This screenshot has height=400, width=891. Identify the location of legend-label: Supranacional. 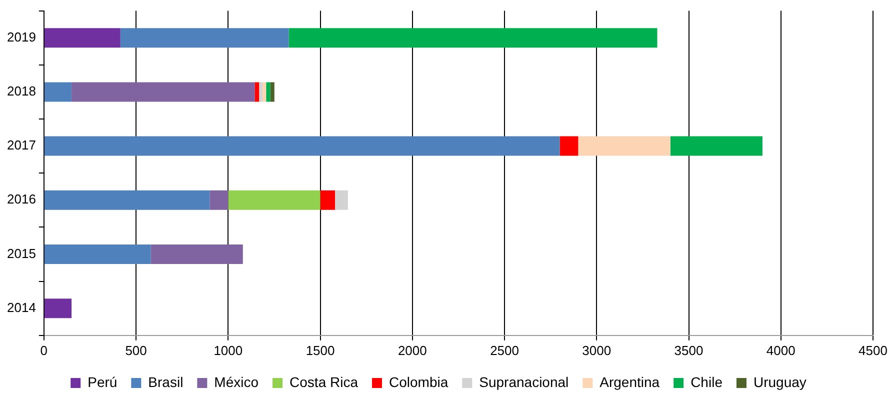
(524, 382).